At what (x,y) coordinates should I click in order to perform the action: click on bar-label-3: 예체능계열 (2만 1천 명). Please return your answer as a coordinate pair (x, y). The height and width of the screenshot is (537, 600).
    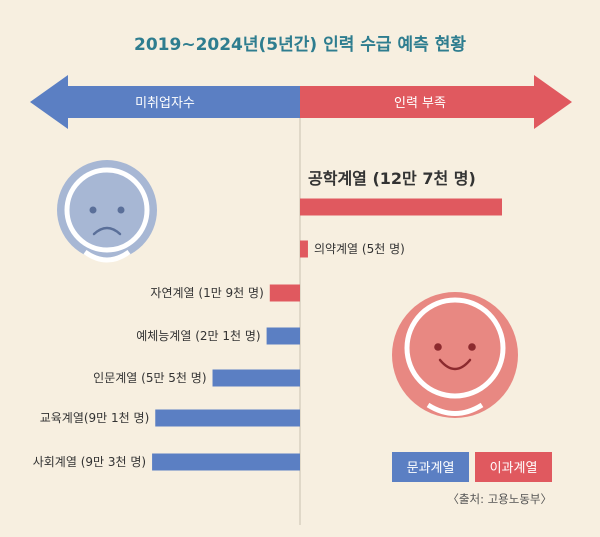
    Looking at the image, I should click on (198, 335).